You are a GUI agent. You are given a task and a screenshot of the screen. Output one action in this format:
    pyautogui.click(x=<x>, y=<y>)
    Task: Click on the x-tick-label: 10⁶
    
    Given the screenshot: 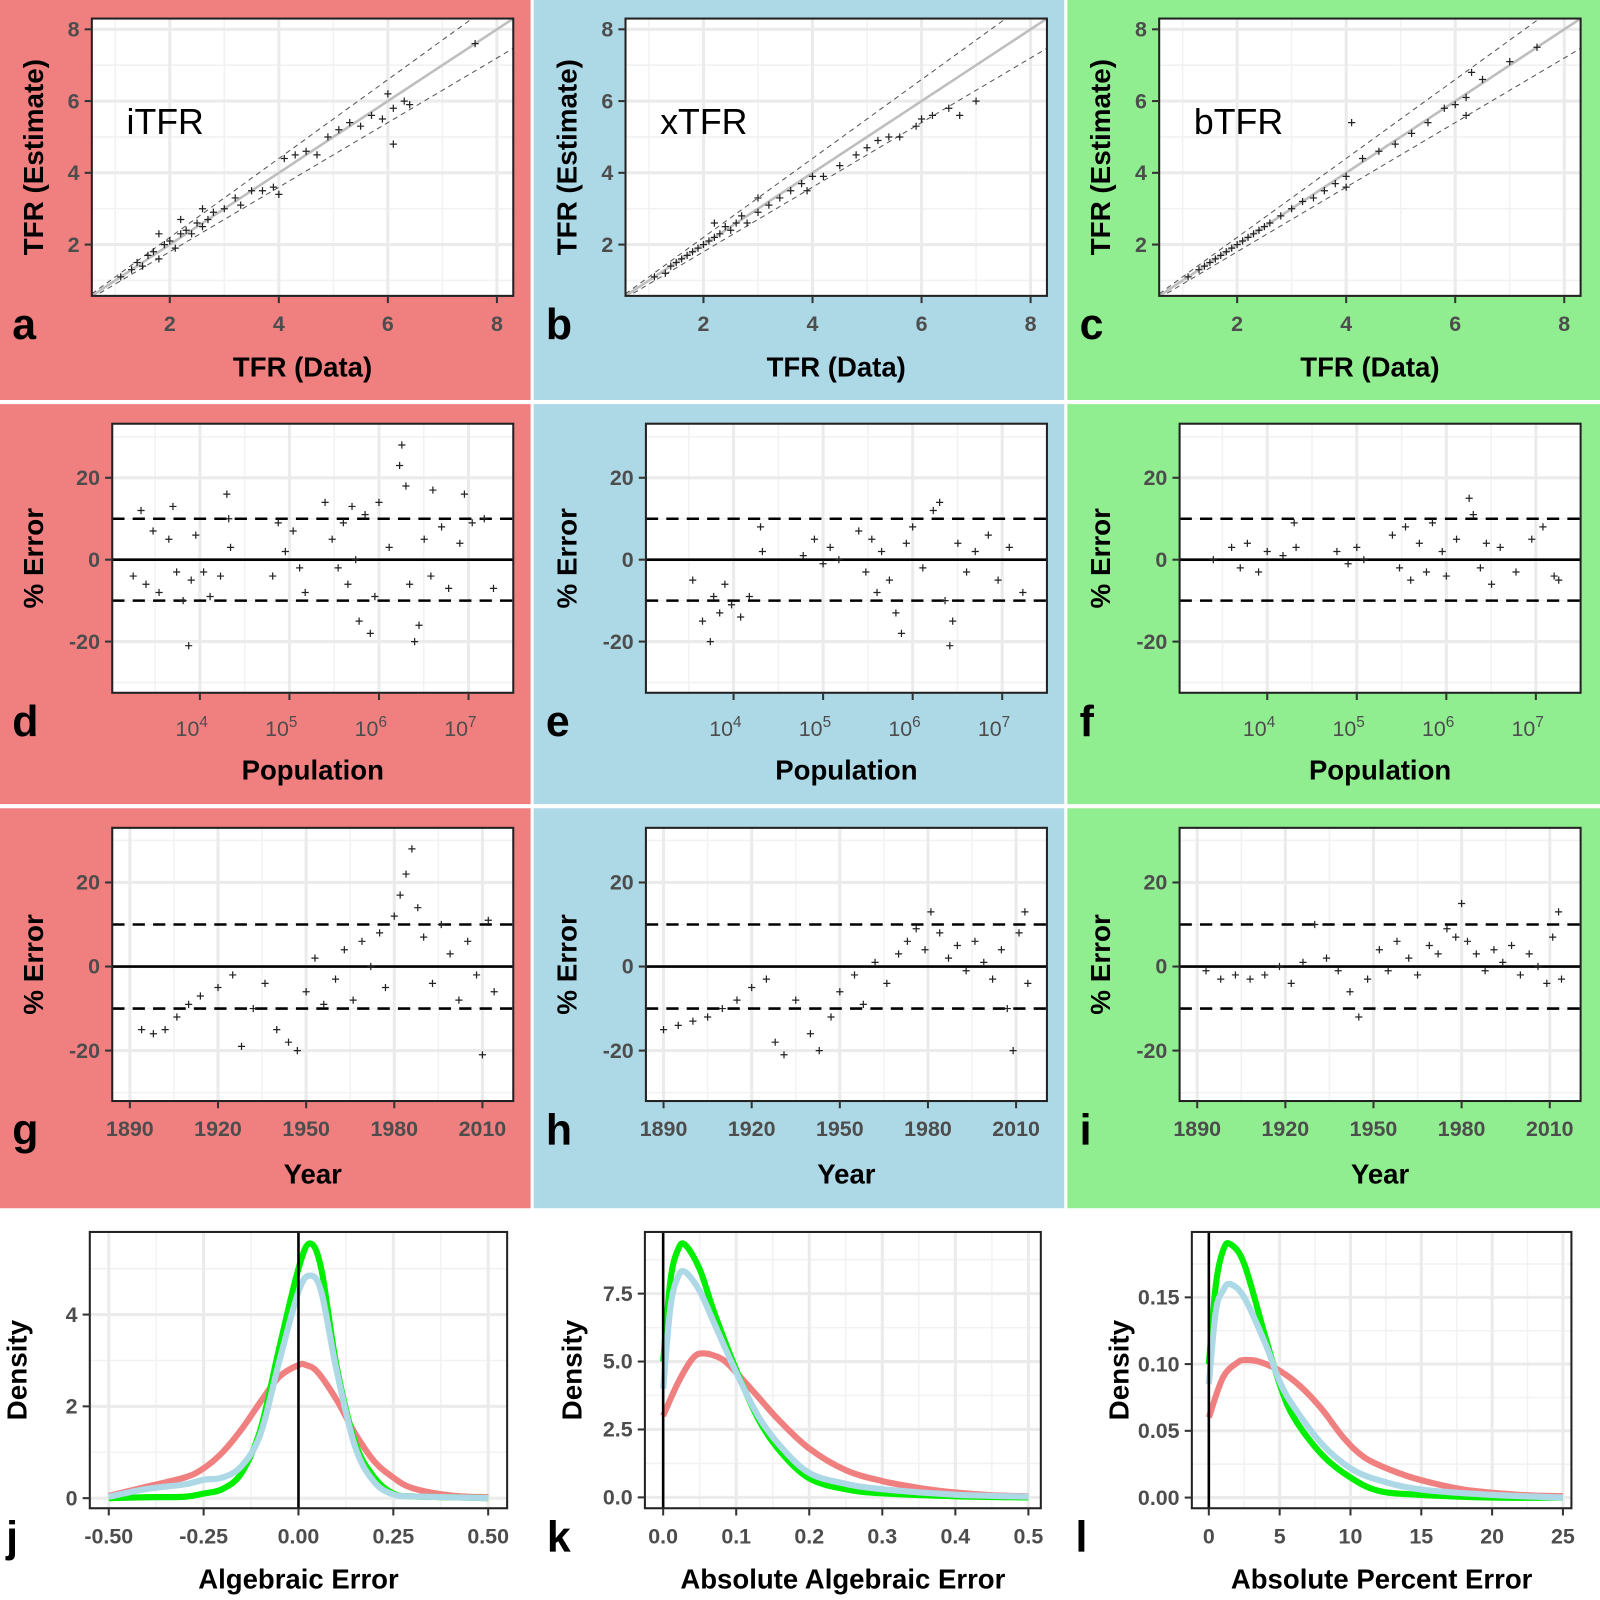 What is the action you would take?
    pyautogui.click(x=1438, y=727)
    